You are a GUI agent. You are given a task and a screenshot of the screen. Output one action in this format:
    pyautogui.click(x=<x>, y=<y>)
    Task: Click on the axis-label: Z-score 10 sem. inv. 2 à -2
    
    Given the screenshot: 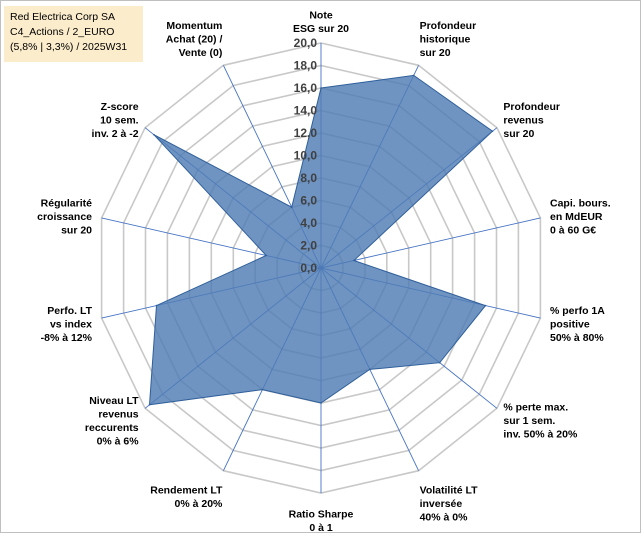 What is the action you would take?
    pyautogui.click(x=115, y=120)
    